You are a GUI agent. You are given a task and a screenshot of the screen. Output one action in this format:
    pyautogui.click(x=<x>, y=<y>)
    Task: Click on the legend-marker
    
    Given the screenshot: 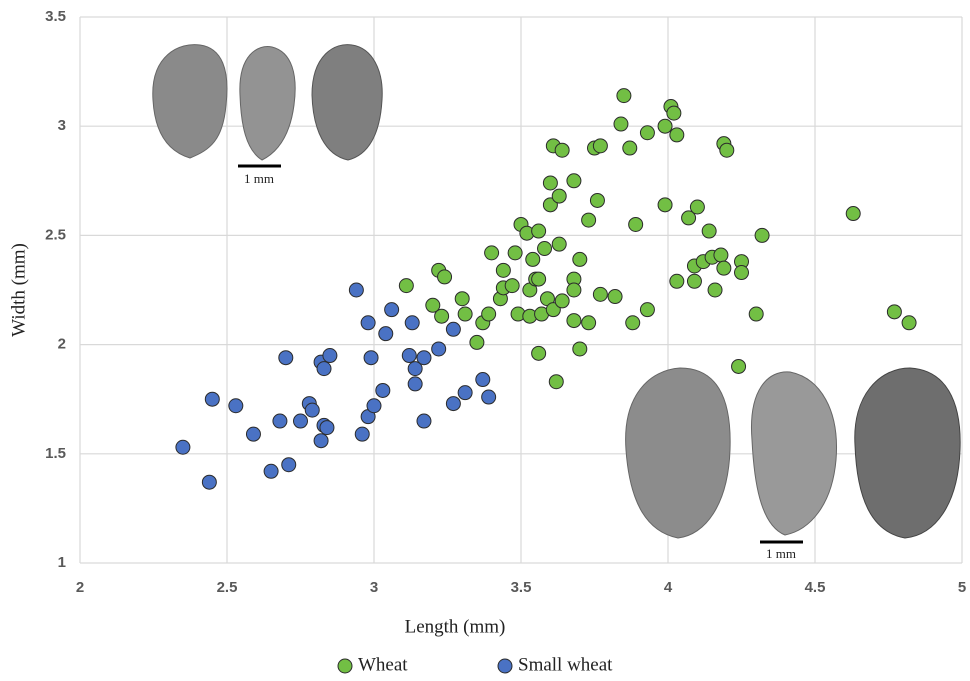 What is the action you would take?
    pyautogui.click(x=505, y=666)
    